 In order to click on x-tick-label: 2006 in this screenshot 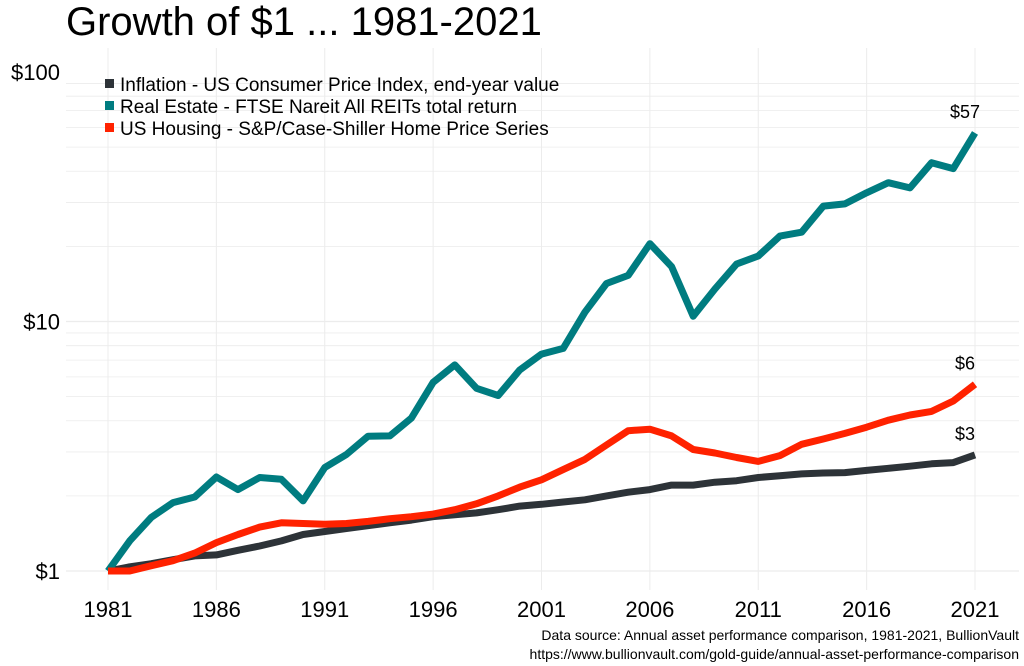, I will do `click(649, 609)`.